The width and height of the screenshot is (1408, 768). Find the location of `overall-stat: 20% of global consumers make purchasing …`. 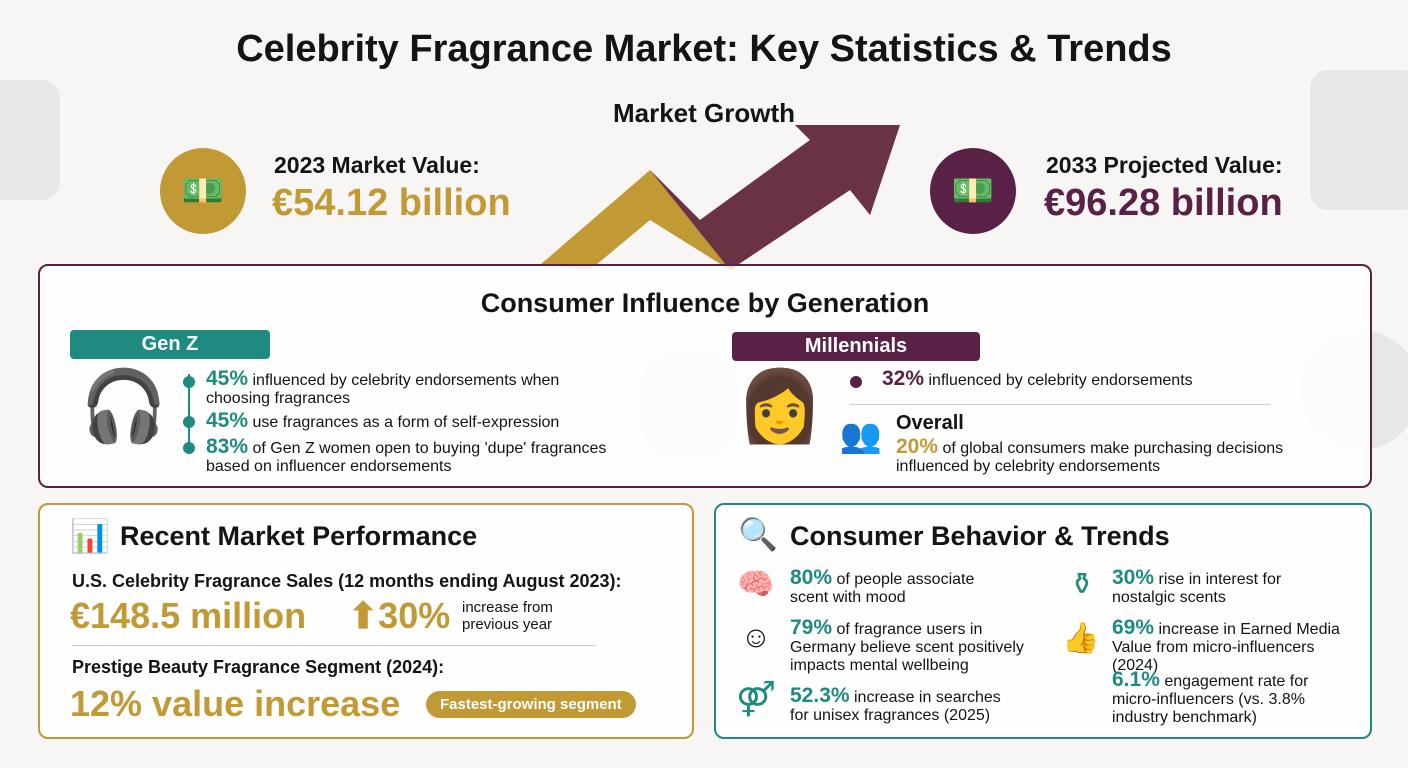

overall-stat: 20% of global consumers make purchasing … is located at coordinates (1090, 455).